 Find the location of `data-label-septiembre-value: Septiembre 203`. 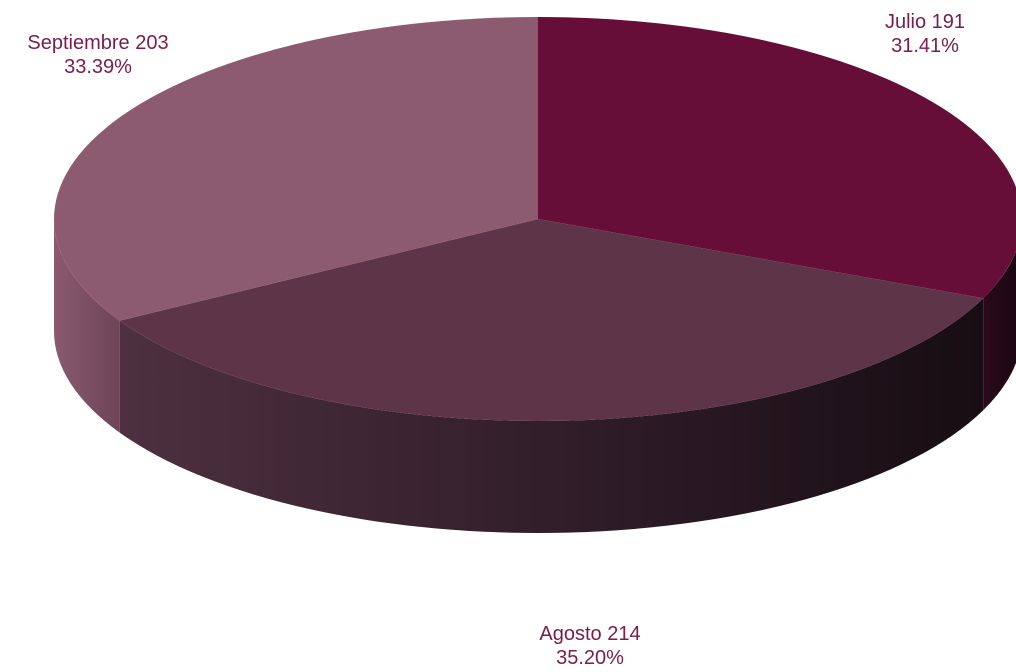

data-label-septiembre-value: Septiembre 203 is located at coordinates (98, 43).